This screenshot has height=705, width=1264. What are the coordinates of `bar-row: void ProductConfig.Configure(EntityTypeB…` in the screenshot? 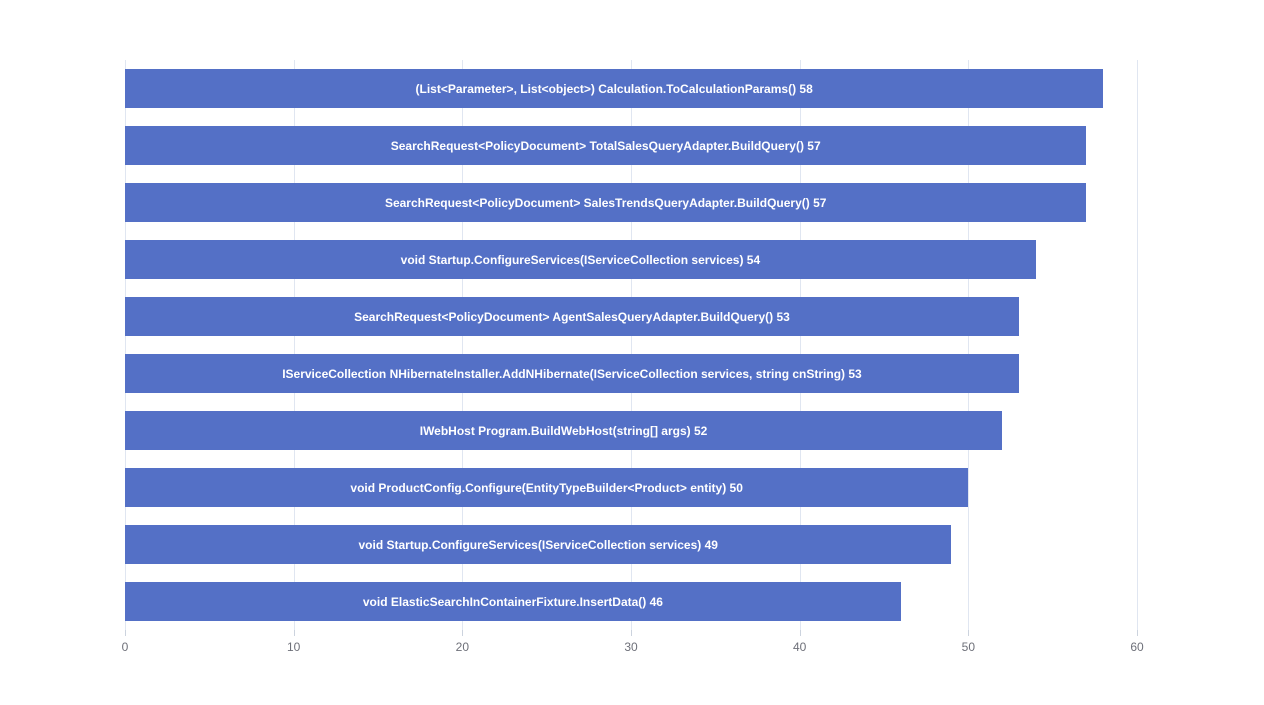 It's located at (631, 487).